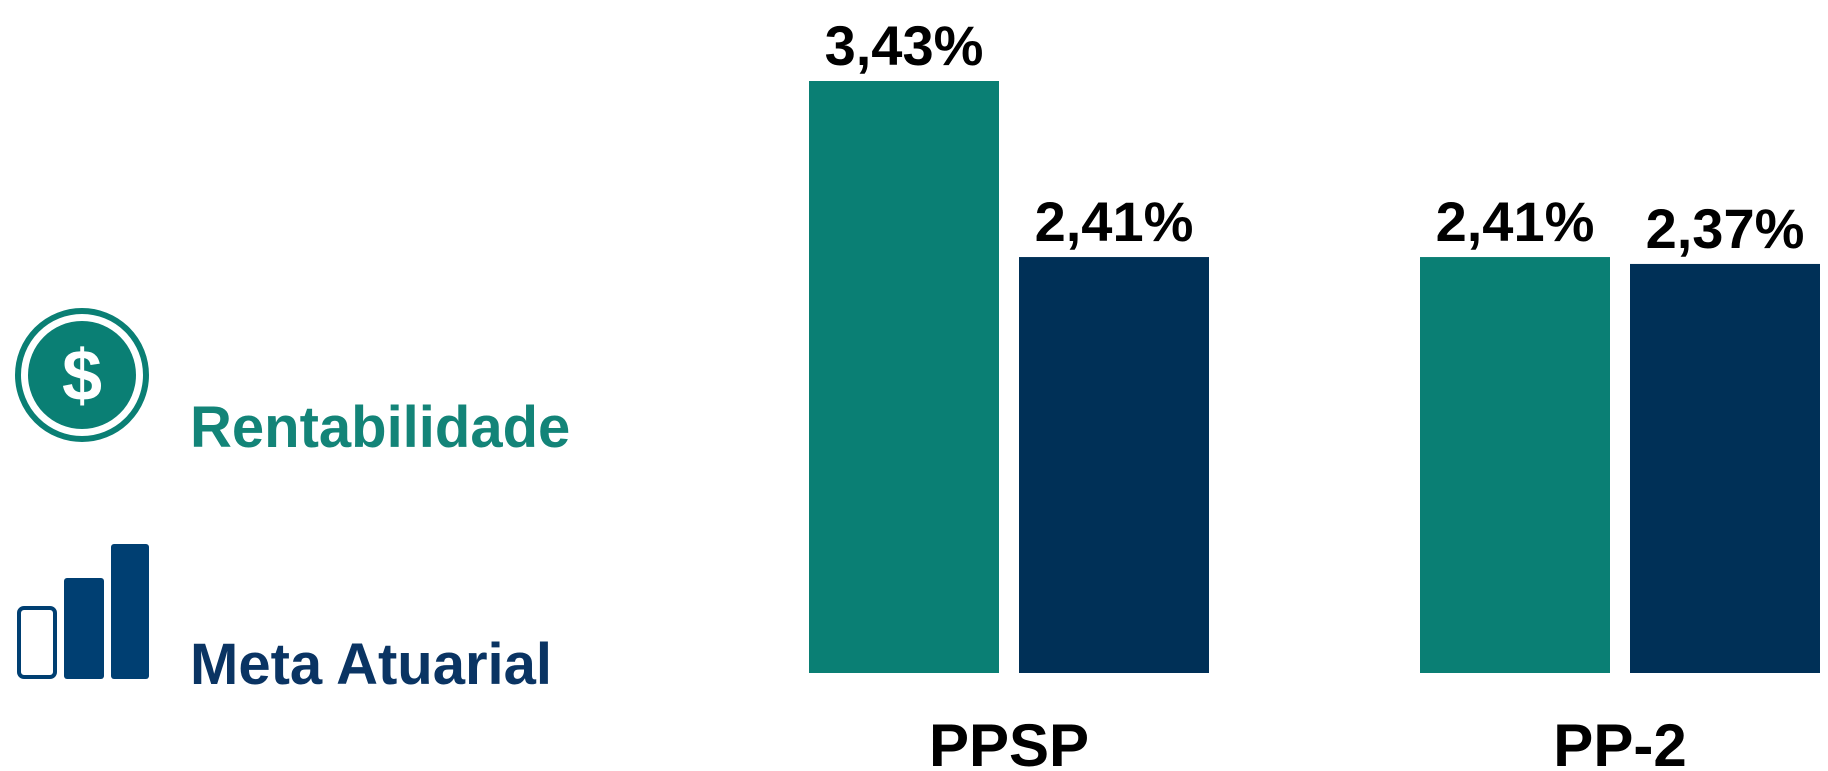 The image size is (1828, 771). I want to click on x-tick-label: PP-2, so click(1619, 741).